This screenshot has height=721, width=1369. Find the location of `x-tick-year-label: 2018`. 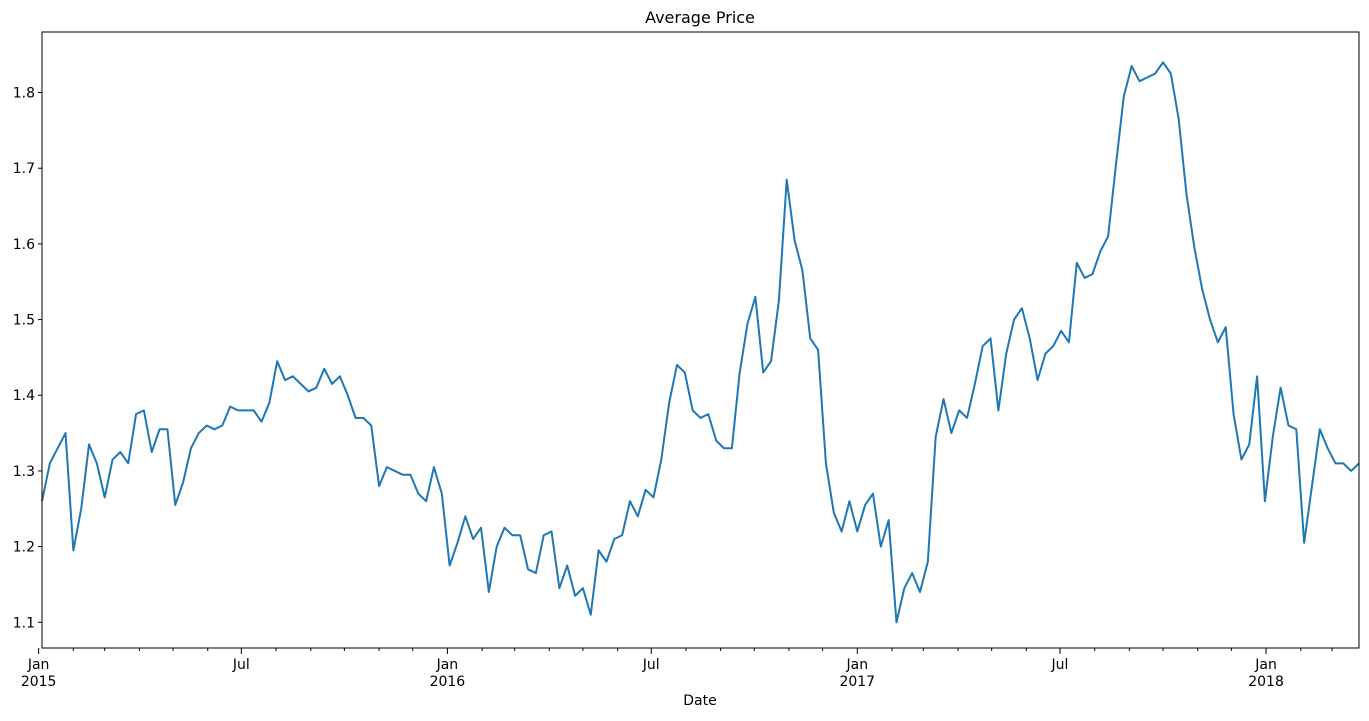

x-tick-year-label: 2018 is located at coordinates (1266, 682).